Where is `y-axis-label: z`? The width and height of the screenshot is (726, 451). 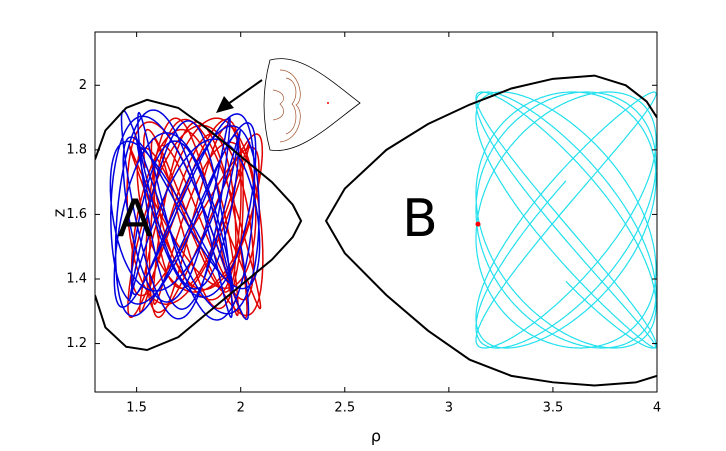 y-axis-label: z is located at coordinates (59, 213).